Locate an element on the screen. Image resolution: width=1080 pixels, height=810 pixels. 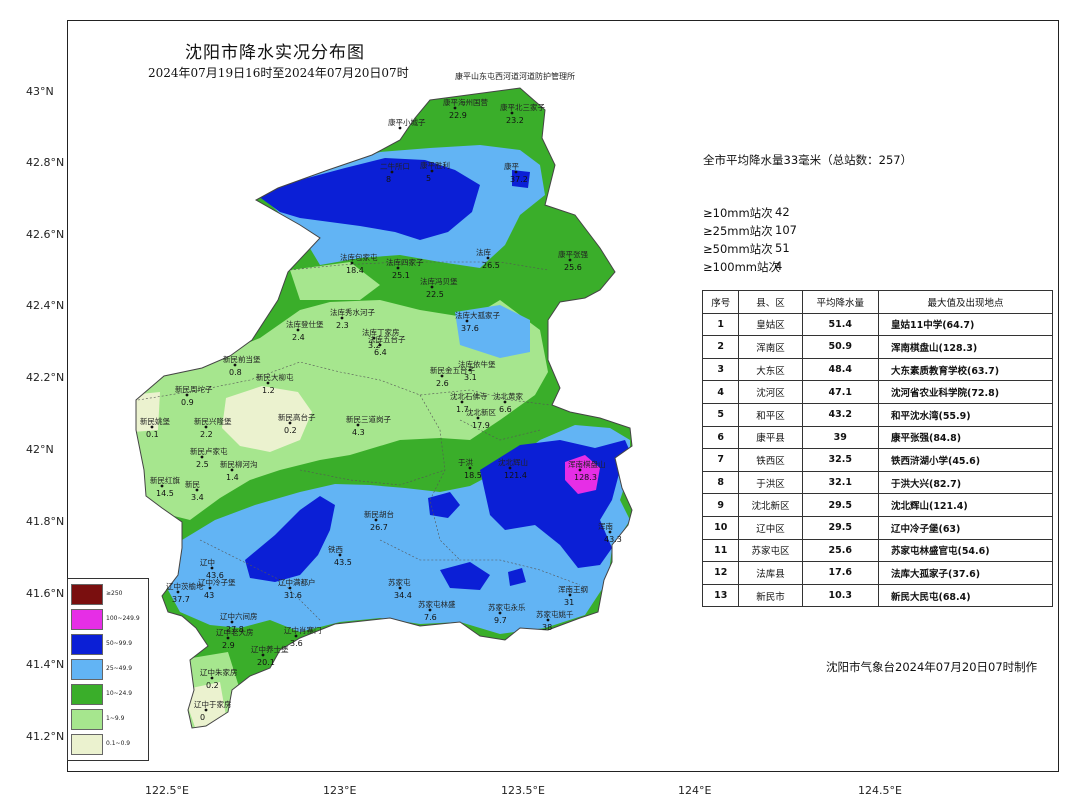
threshold-label: ≥50mm站次 is located at coordinates (738, 249).